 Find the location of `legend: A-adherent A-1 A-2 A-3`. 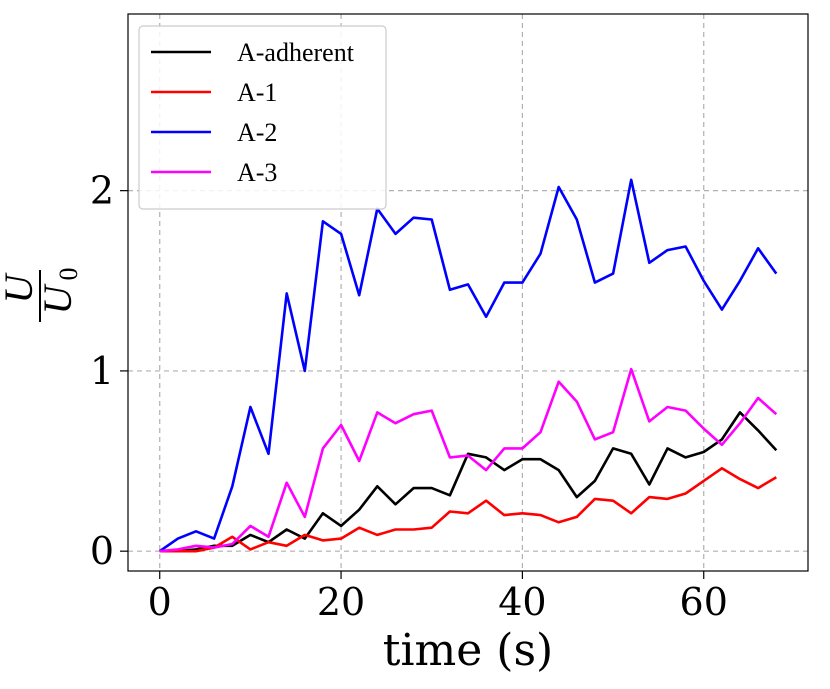

legend: A-adherent A-1 A-2 A-3 is located at coordinates (262, 117).